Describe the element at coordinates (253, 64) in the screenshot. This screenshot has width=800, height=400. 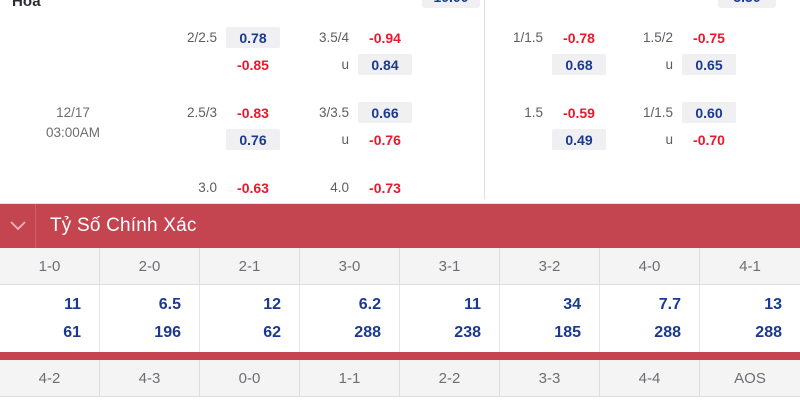
I see `odds-value: -0.85` at that location.